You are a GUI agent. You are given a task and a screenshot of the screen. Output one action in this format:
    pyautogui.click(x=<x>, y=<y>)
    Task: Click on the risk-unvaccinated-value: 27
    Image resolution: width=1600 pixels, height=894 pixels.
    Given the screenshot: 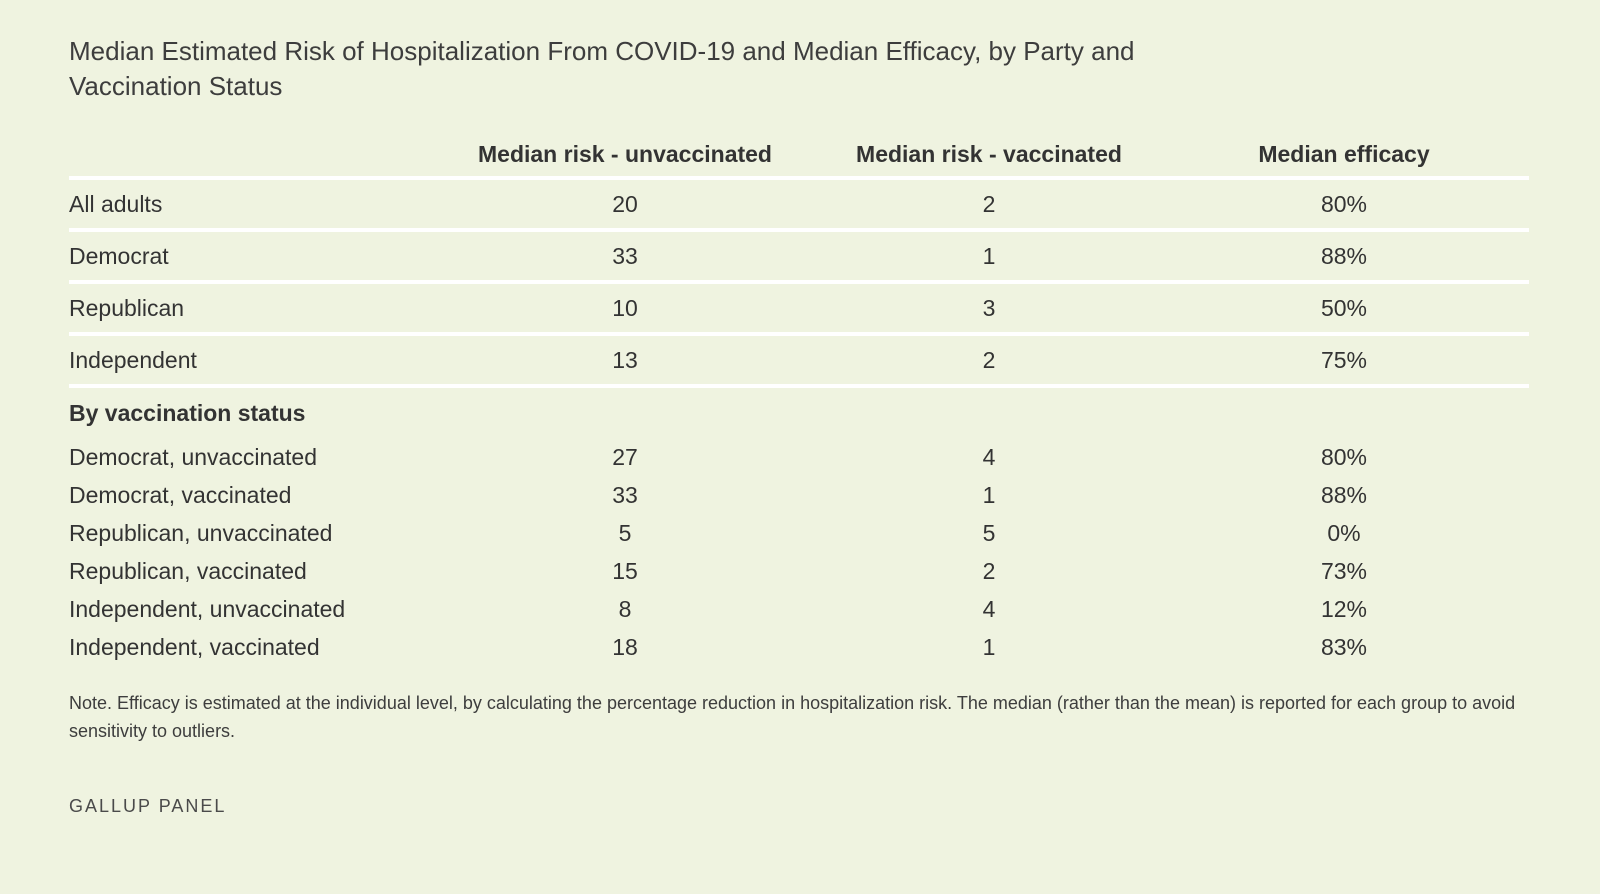 What is the action you would take?
    pyautogui.click(x=625, y=456)
    